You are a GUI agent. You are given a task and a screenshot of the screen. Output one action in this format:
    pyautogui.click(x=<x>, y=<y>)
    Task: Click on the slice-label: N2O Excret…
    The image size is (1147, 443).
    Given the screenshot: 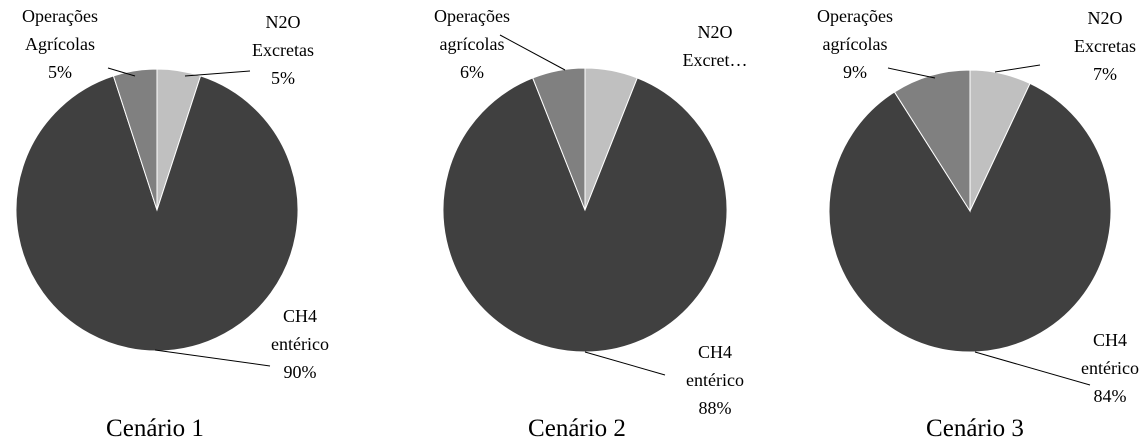 What is the action you would take?
    pyautogui.click(x=715, y=46)
    